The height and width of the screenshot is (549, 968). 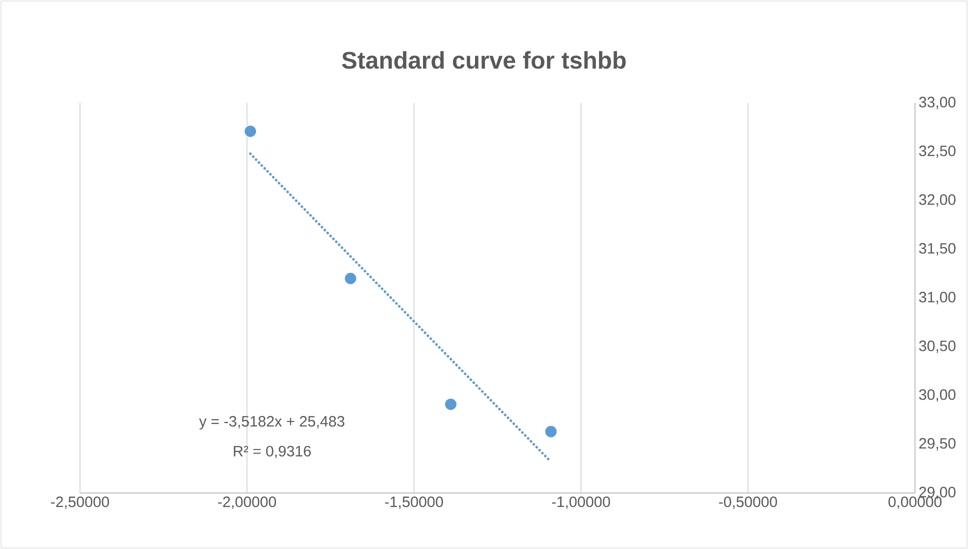 What do you see at coordinates (937, 444) in the screenshot?
I see `y-tick-label: 29,50` at bounding box center [937, 444].